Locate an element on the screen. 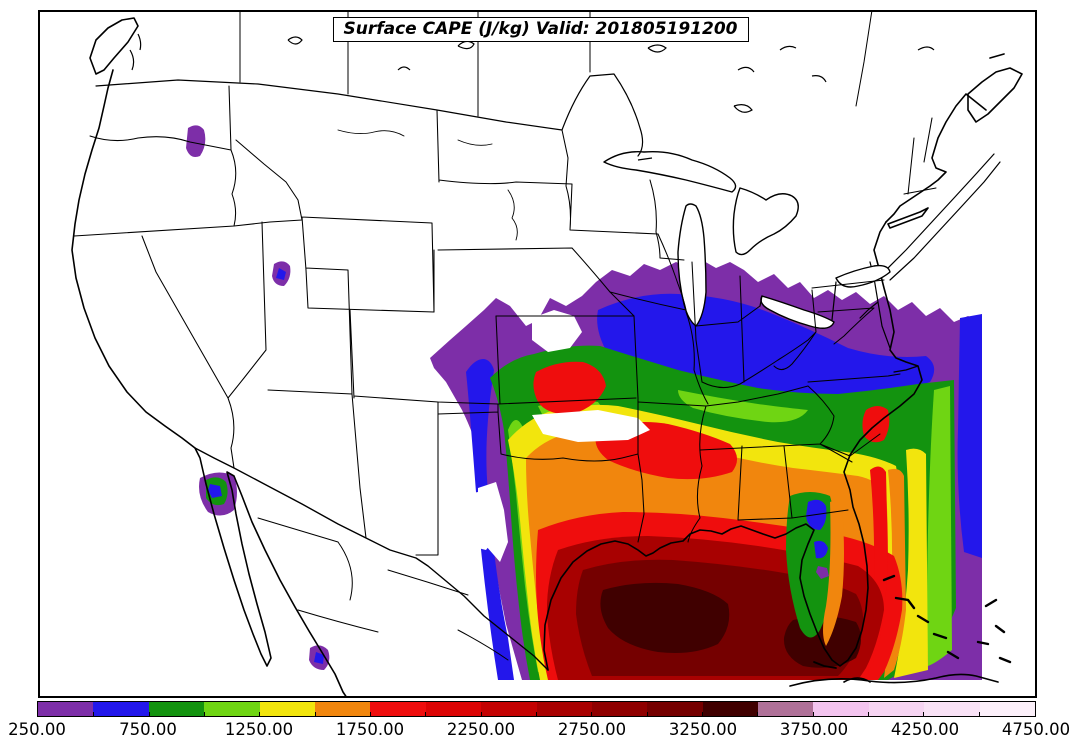 This screenshot has height=745, width=1081. long-island is located at coordinates (908, 218).